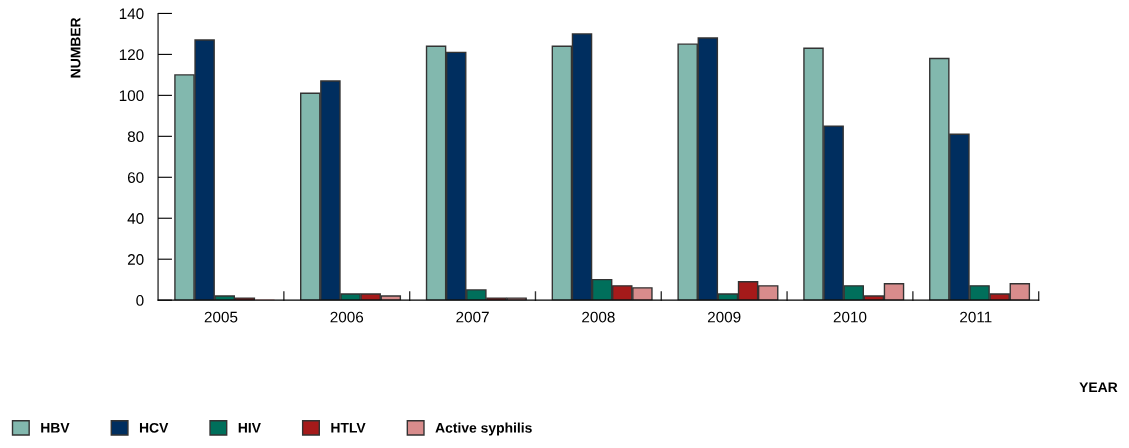  What do you see at coordinates (483, 429) in the screenshot?
I see `legend-label: Active syphilis` at bounding box center [483, 429].